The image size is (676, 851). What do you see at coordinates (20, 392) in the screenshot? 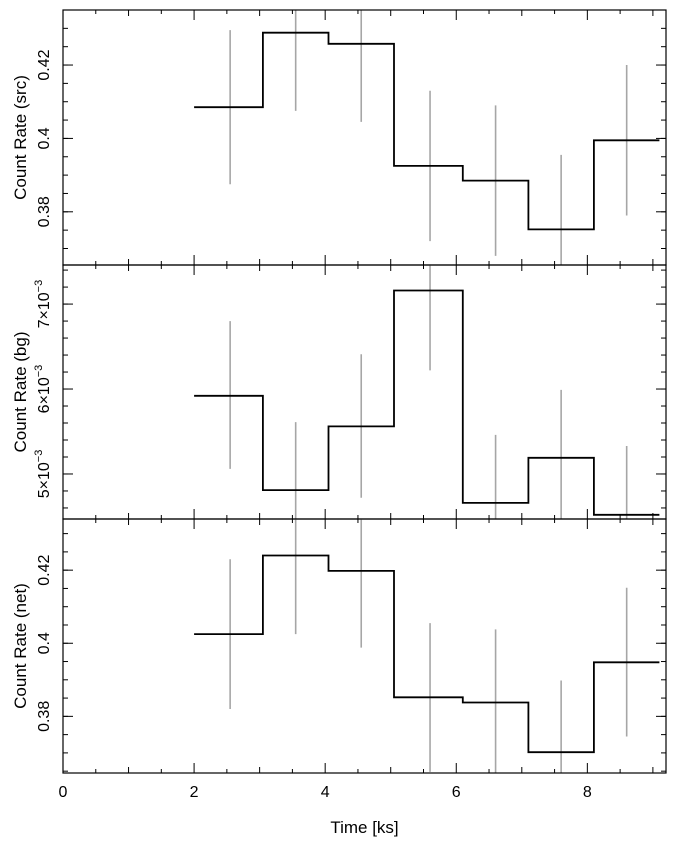
I see `y-axis-label: Count Rate (bg)` at bounding box center [20, 392].